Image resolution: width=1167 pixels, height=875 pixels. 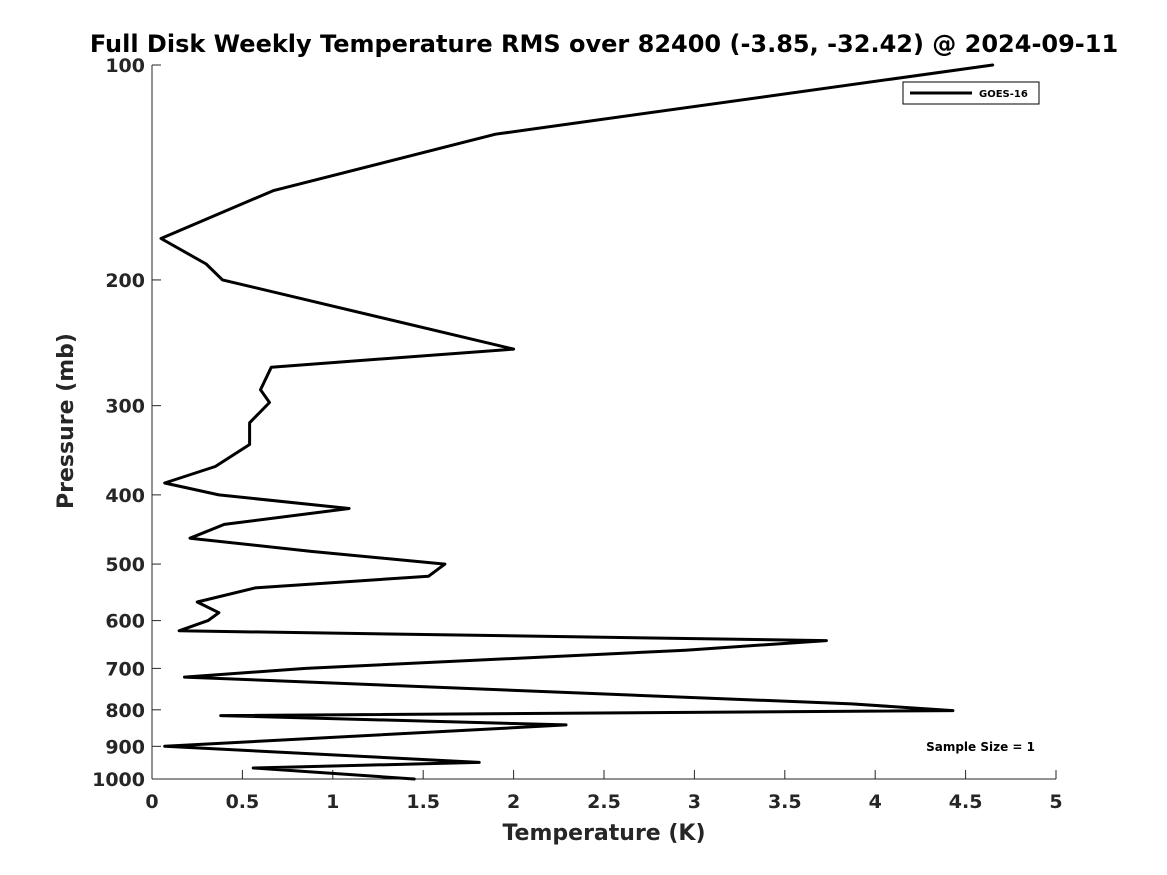 What do you see at coordinates (125, 281) in the screenshot?
I see `y-tick-label: 200` at bounding box center [125, 281].